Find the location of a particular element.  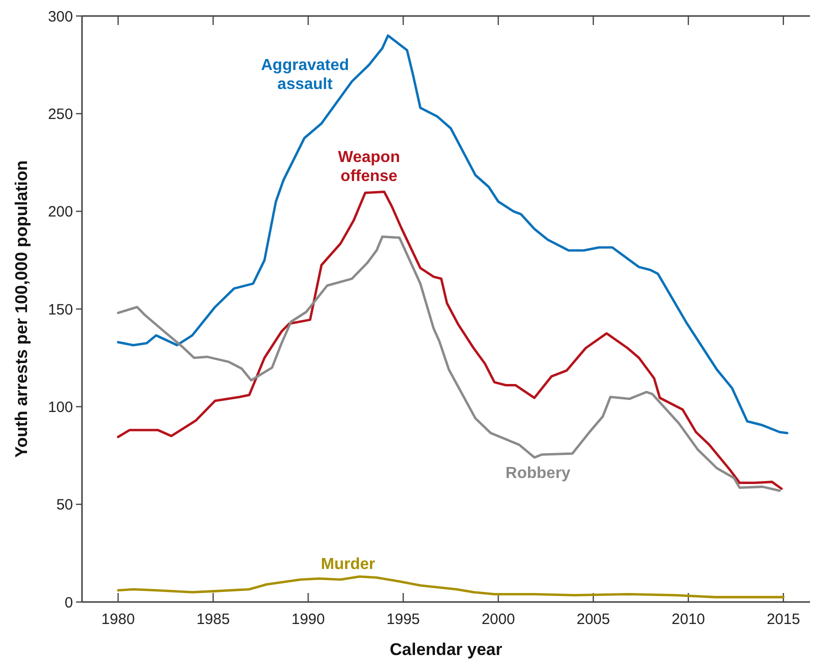

x-tick-label: 2000 is located at coordinates (498, 619).